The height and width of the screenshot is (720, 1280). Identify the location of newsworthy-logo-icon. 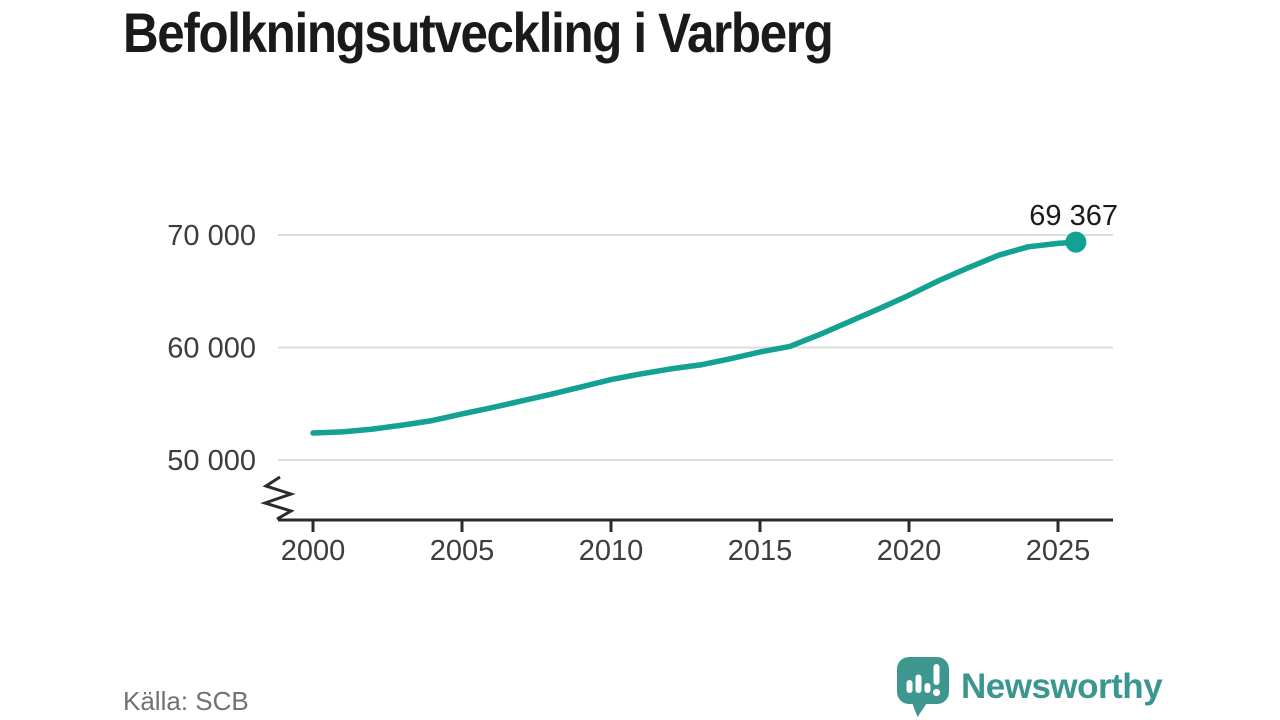
(923, 687).